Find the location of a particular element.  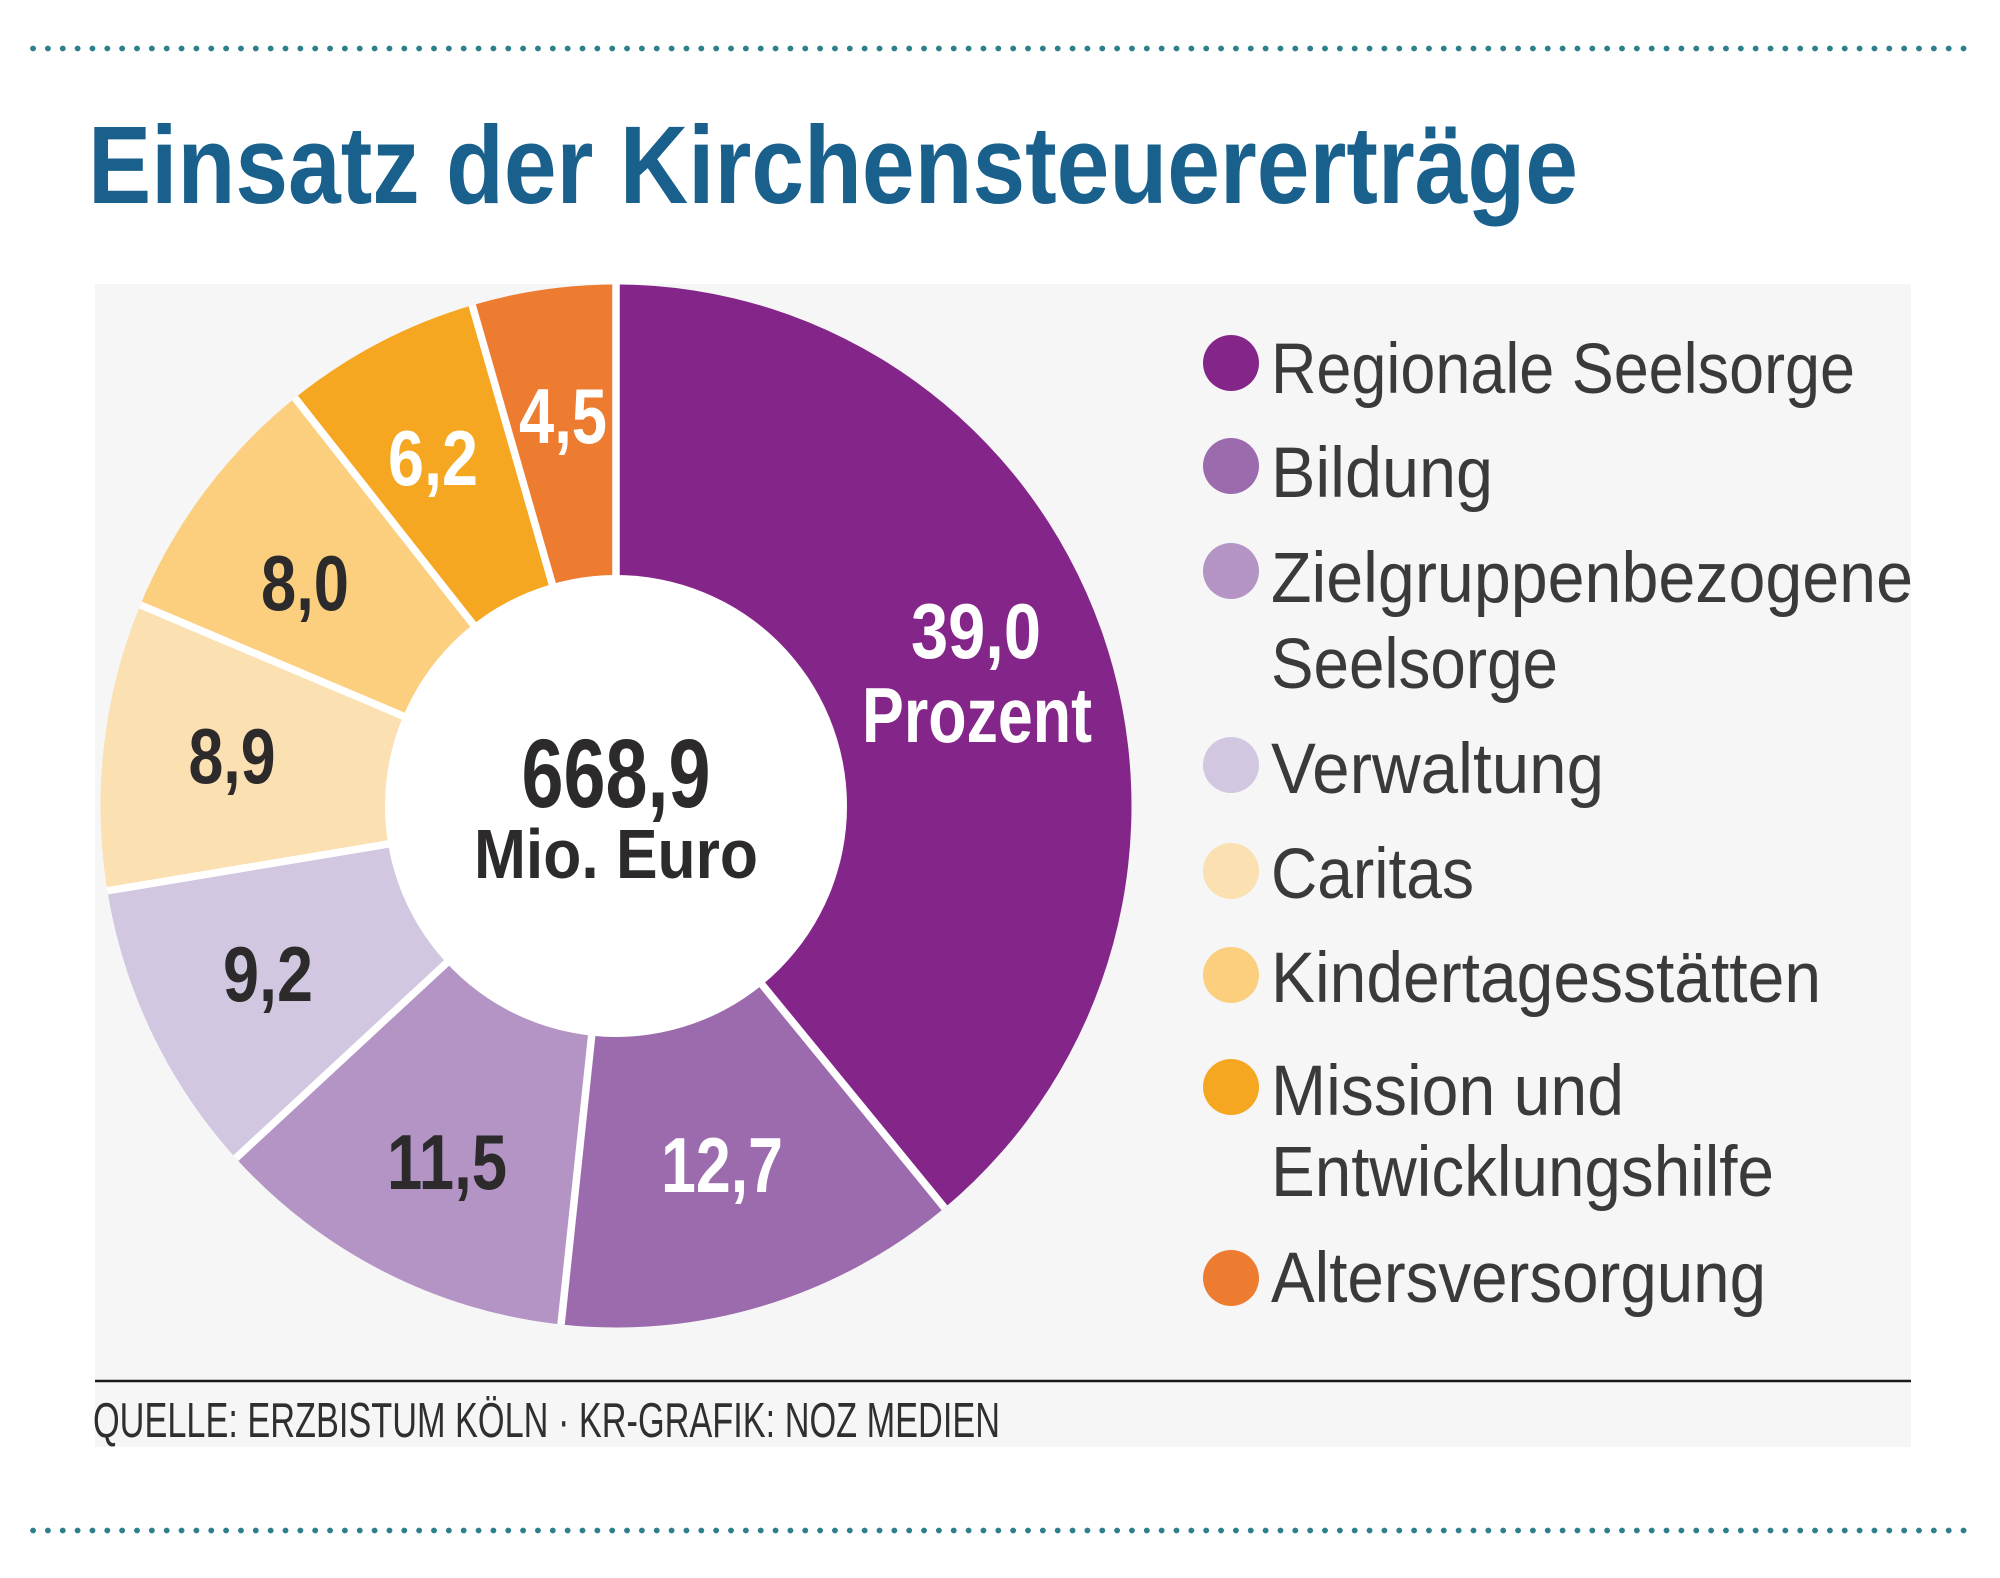

svg-text: 4,5 is located at coordinates (563, 416).